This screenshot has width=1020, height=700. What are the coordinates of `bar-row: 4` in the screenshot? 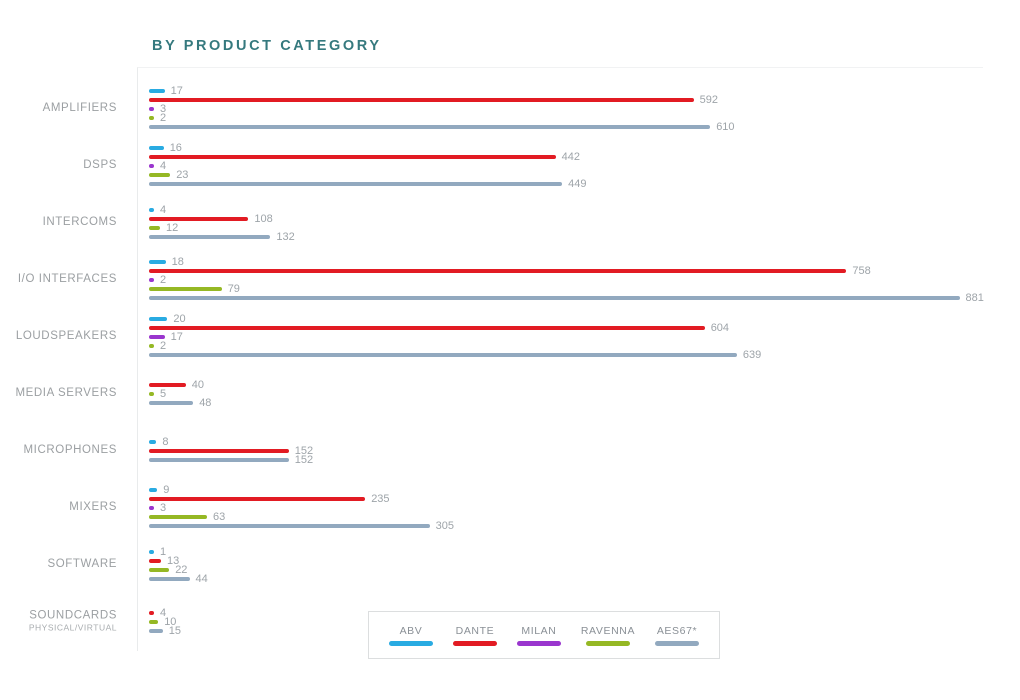 It's located at (165, 613).